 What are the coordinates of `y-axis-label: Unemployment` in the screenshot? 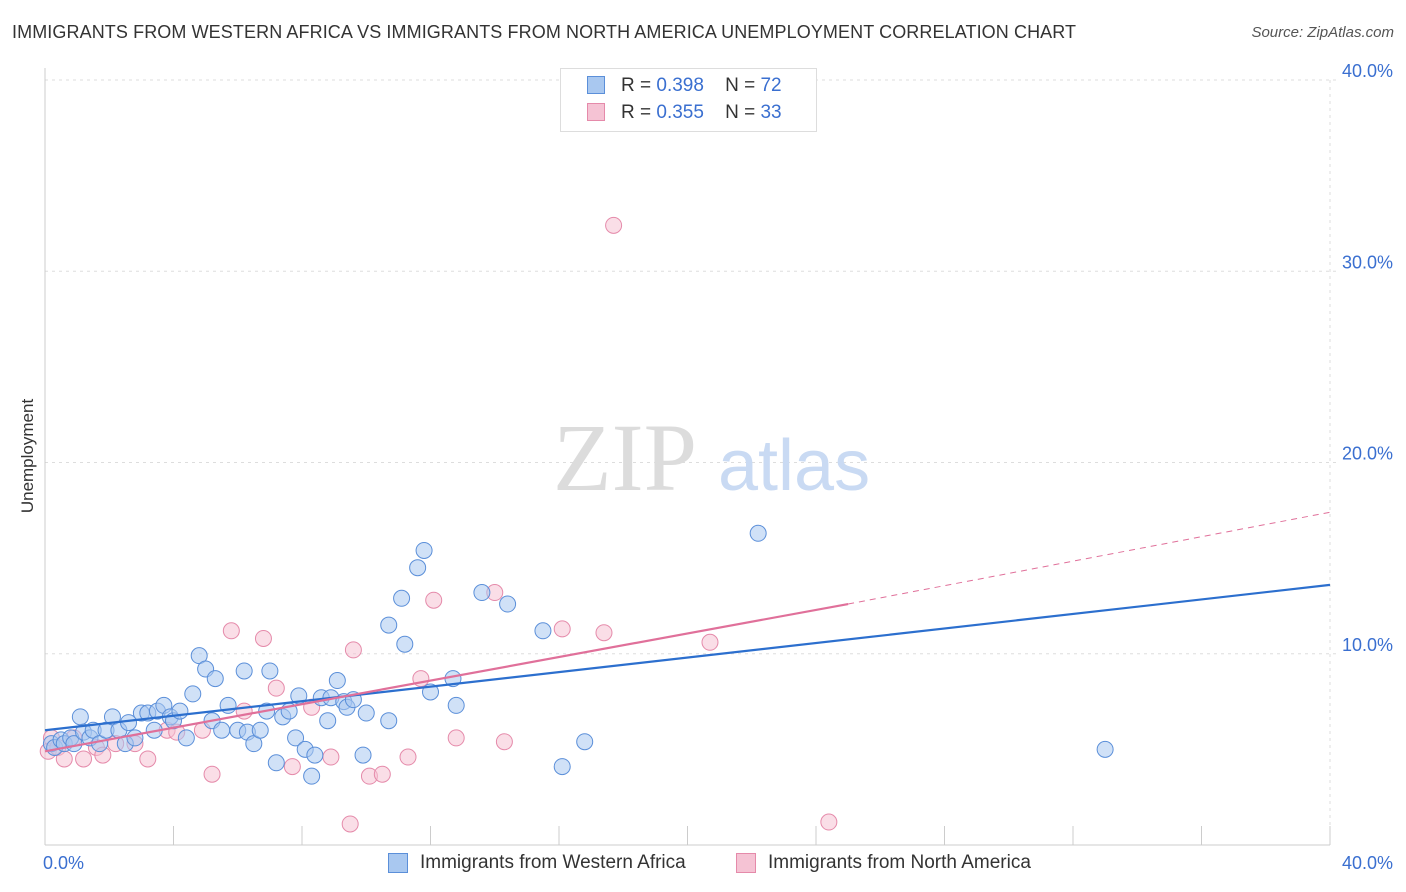 It's located at (27, 456).